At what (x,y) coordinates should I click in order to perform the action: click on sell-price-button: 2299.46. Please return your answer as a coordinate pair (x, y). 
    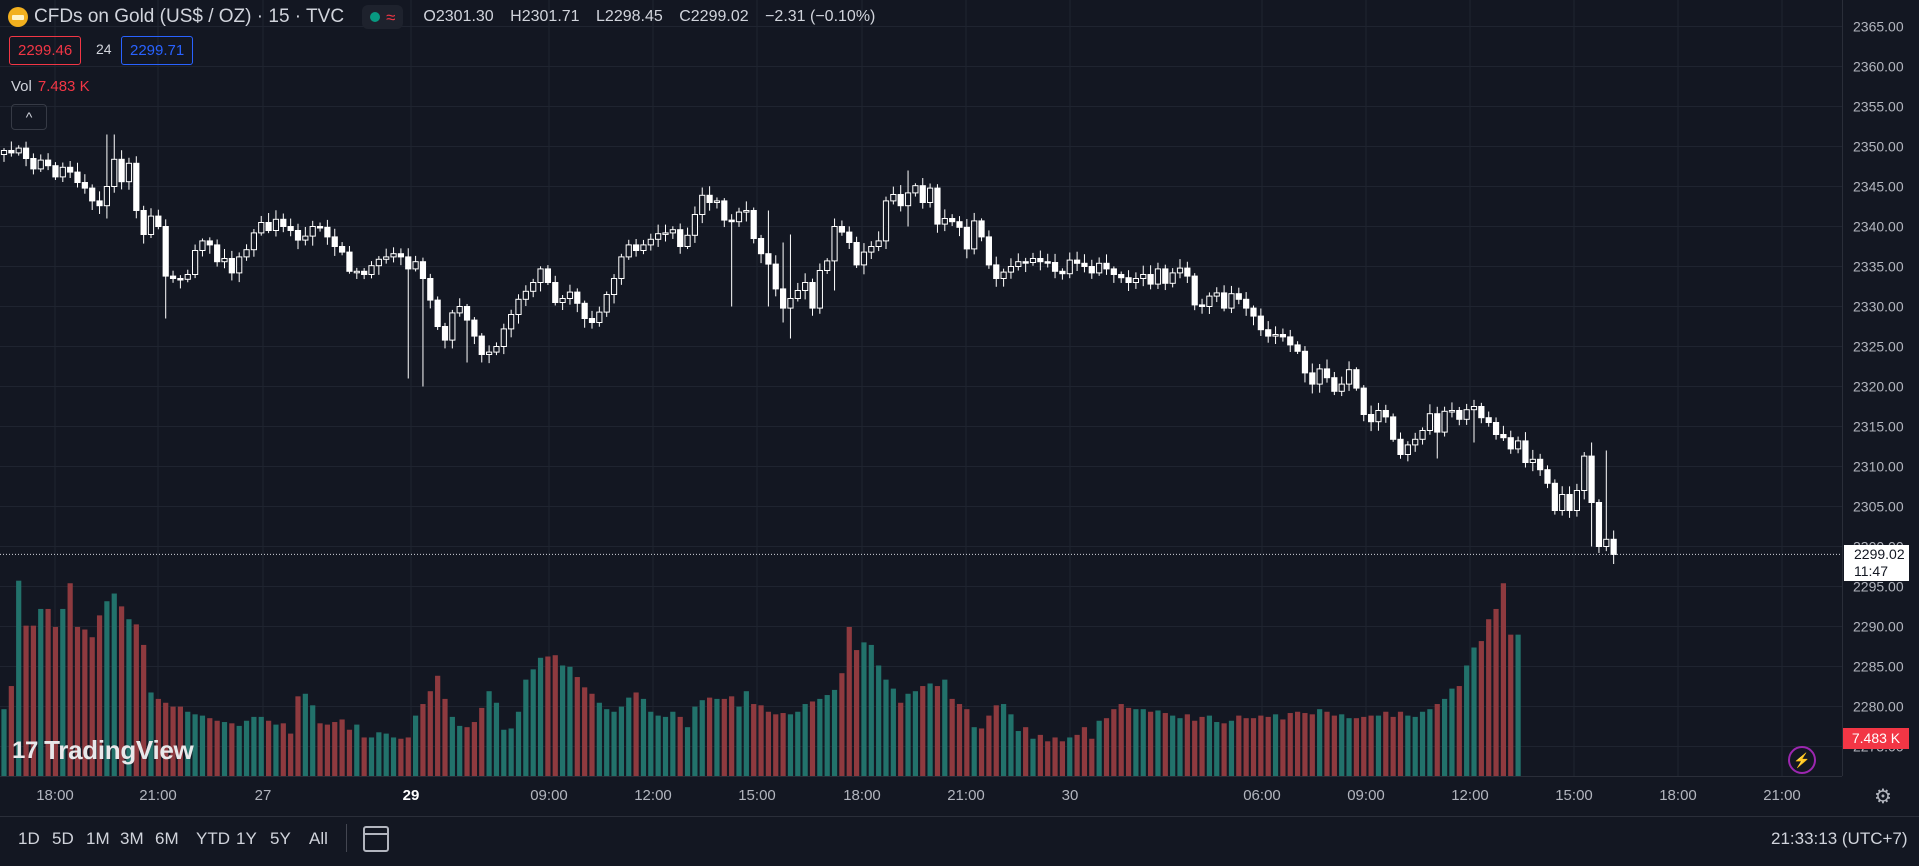
    Looking at the image, I should click on (45, 50).